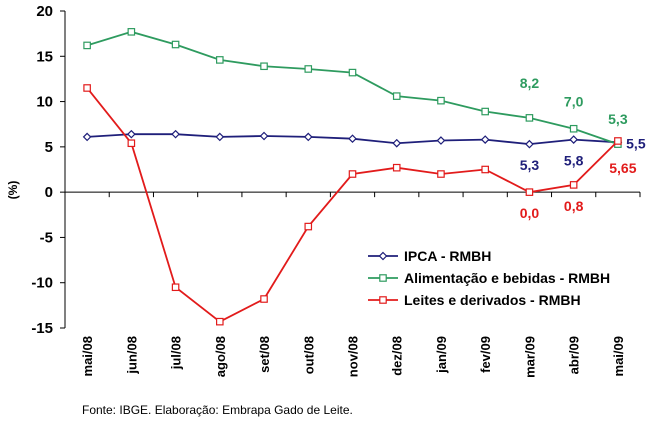 This screenshot has height=428, width=653. I want to click on x-tick-label: mar/09, so click(529, 357).